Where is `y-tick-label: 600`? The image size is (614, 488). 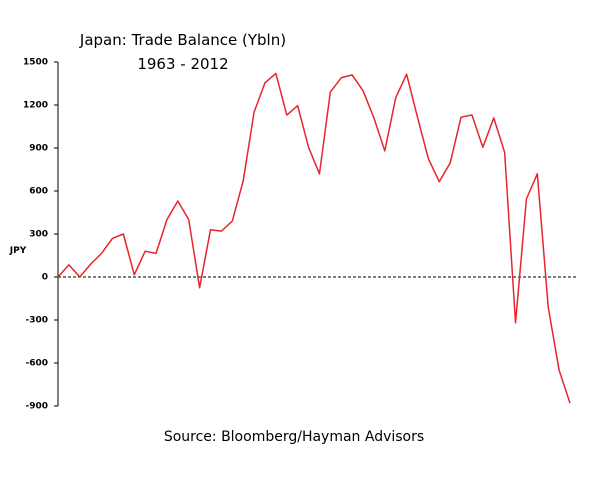 y-tick-label: 600 is located at coordinates (38, 192).